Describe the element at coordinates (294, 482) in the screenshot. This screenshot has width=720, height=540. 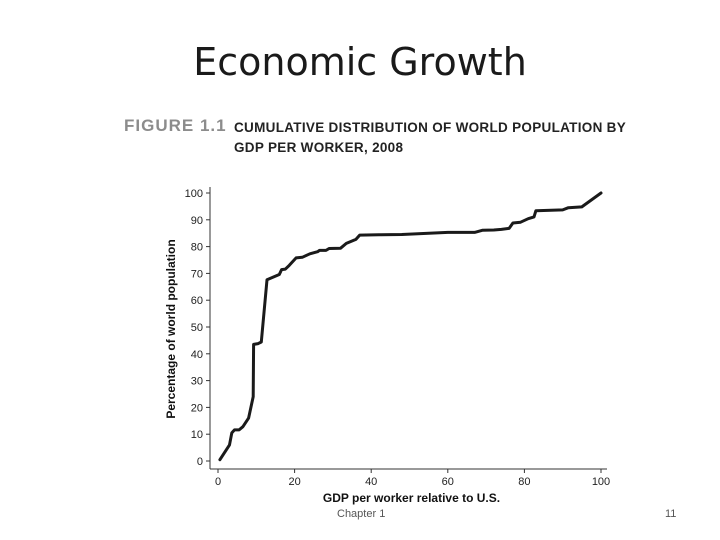
I see `x-tick-label: 20` at that location.